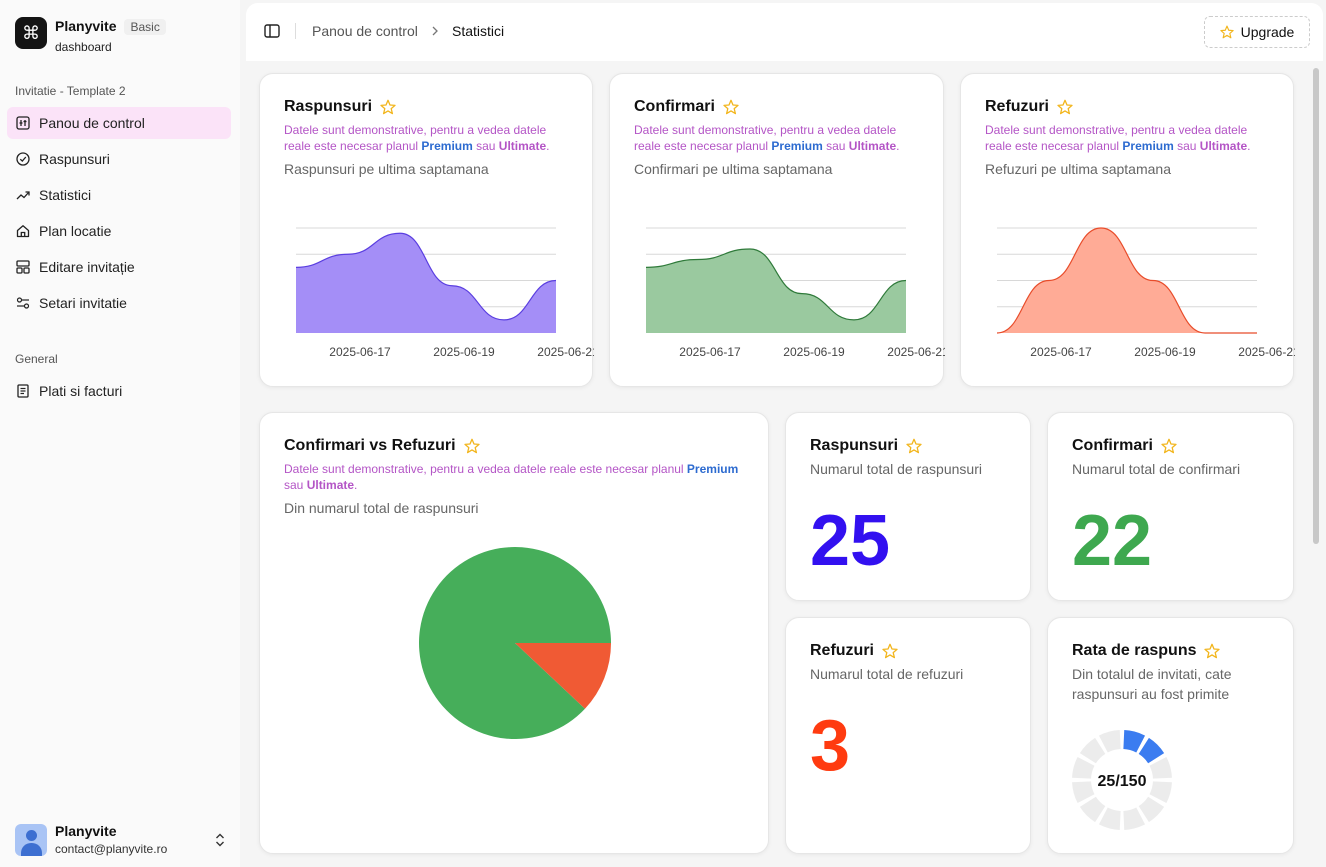 The width and height of the screenshot is (1326, 867). What do you see at coordinates (23, 159) in the screenshot?
I see `check-circle-icon` at bounding box center [23, 159].